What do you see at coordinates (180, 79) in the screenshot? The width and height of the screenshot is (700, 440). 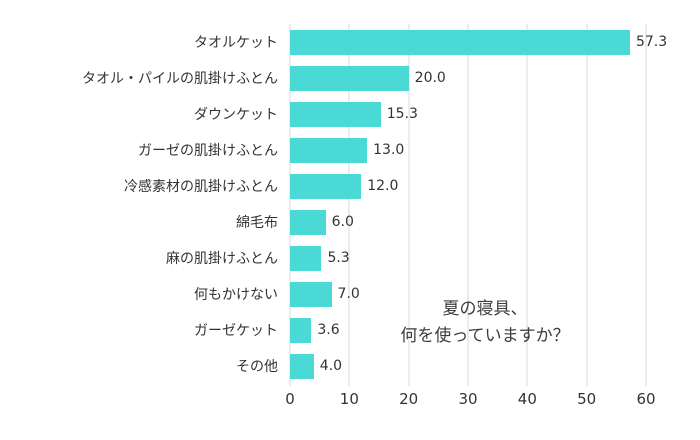 I see `category-label: タオル・パイルの肌掛けふとん` at bounding box center [180, 79].